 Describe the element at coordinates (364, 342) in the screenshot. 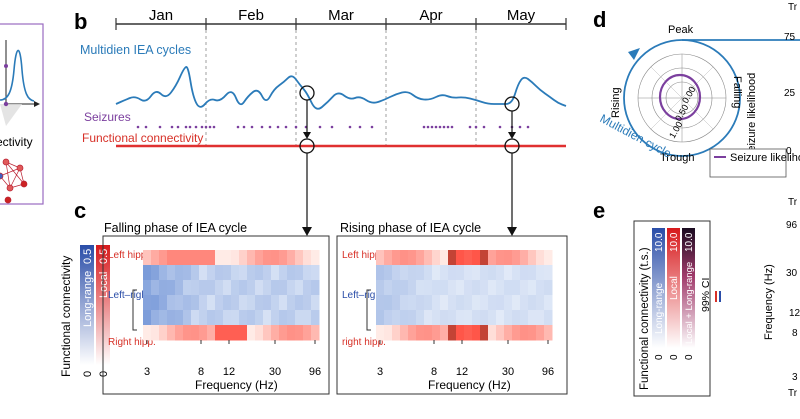

I see `right-hipp-label-rising: right hipp.` at that location.